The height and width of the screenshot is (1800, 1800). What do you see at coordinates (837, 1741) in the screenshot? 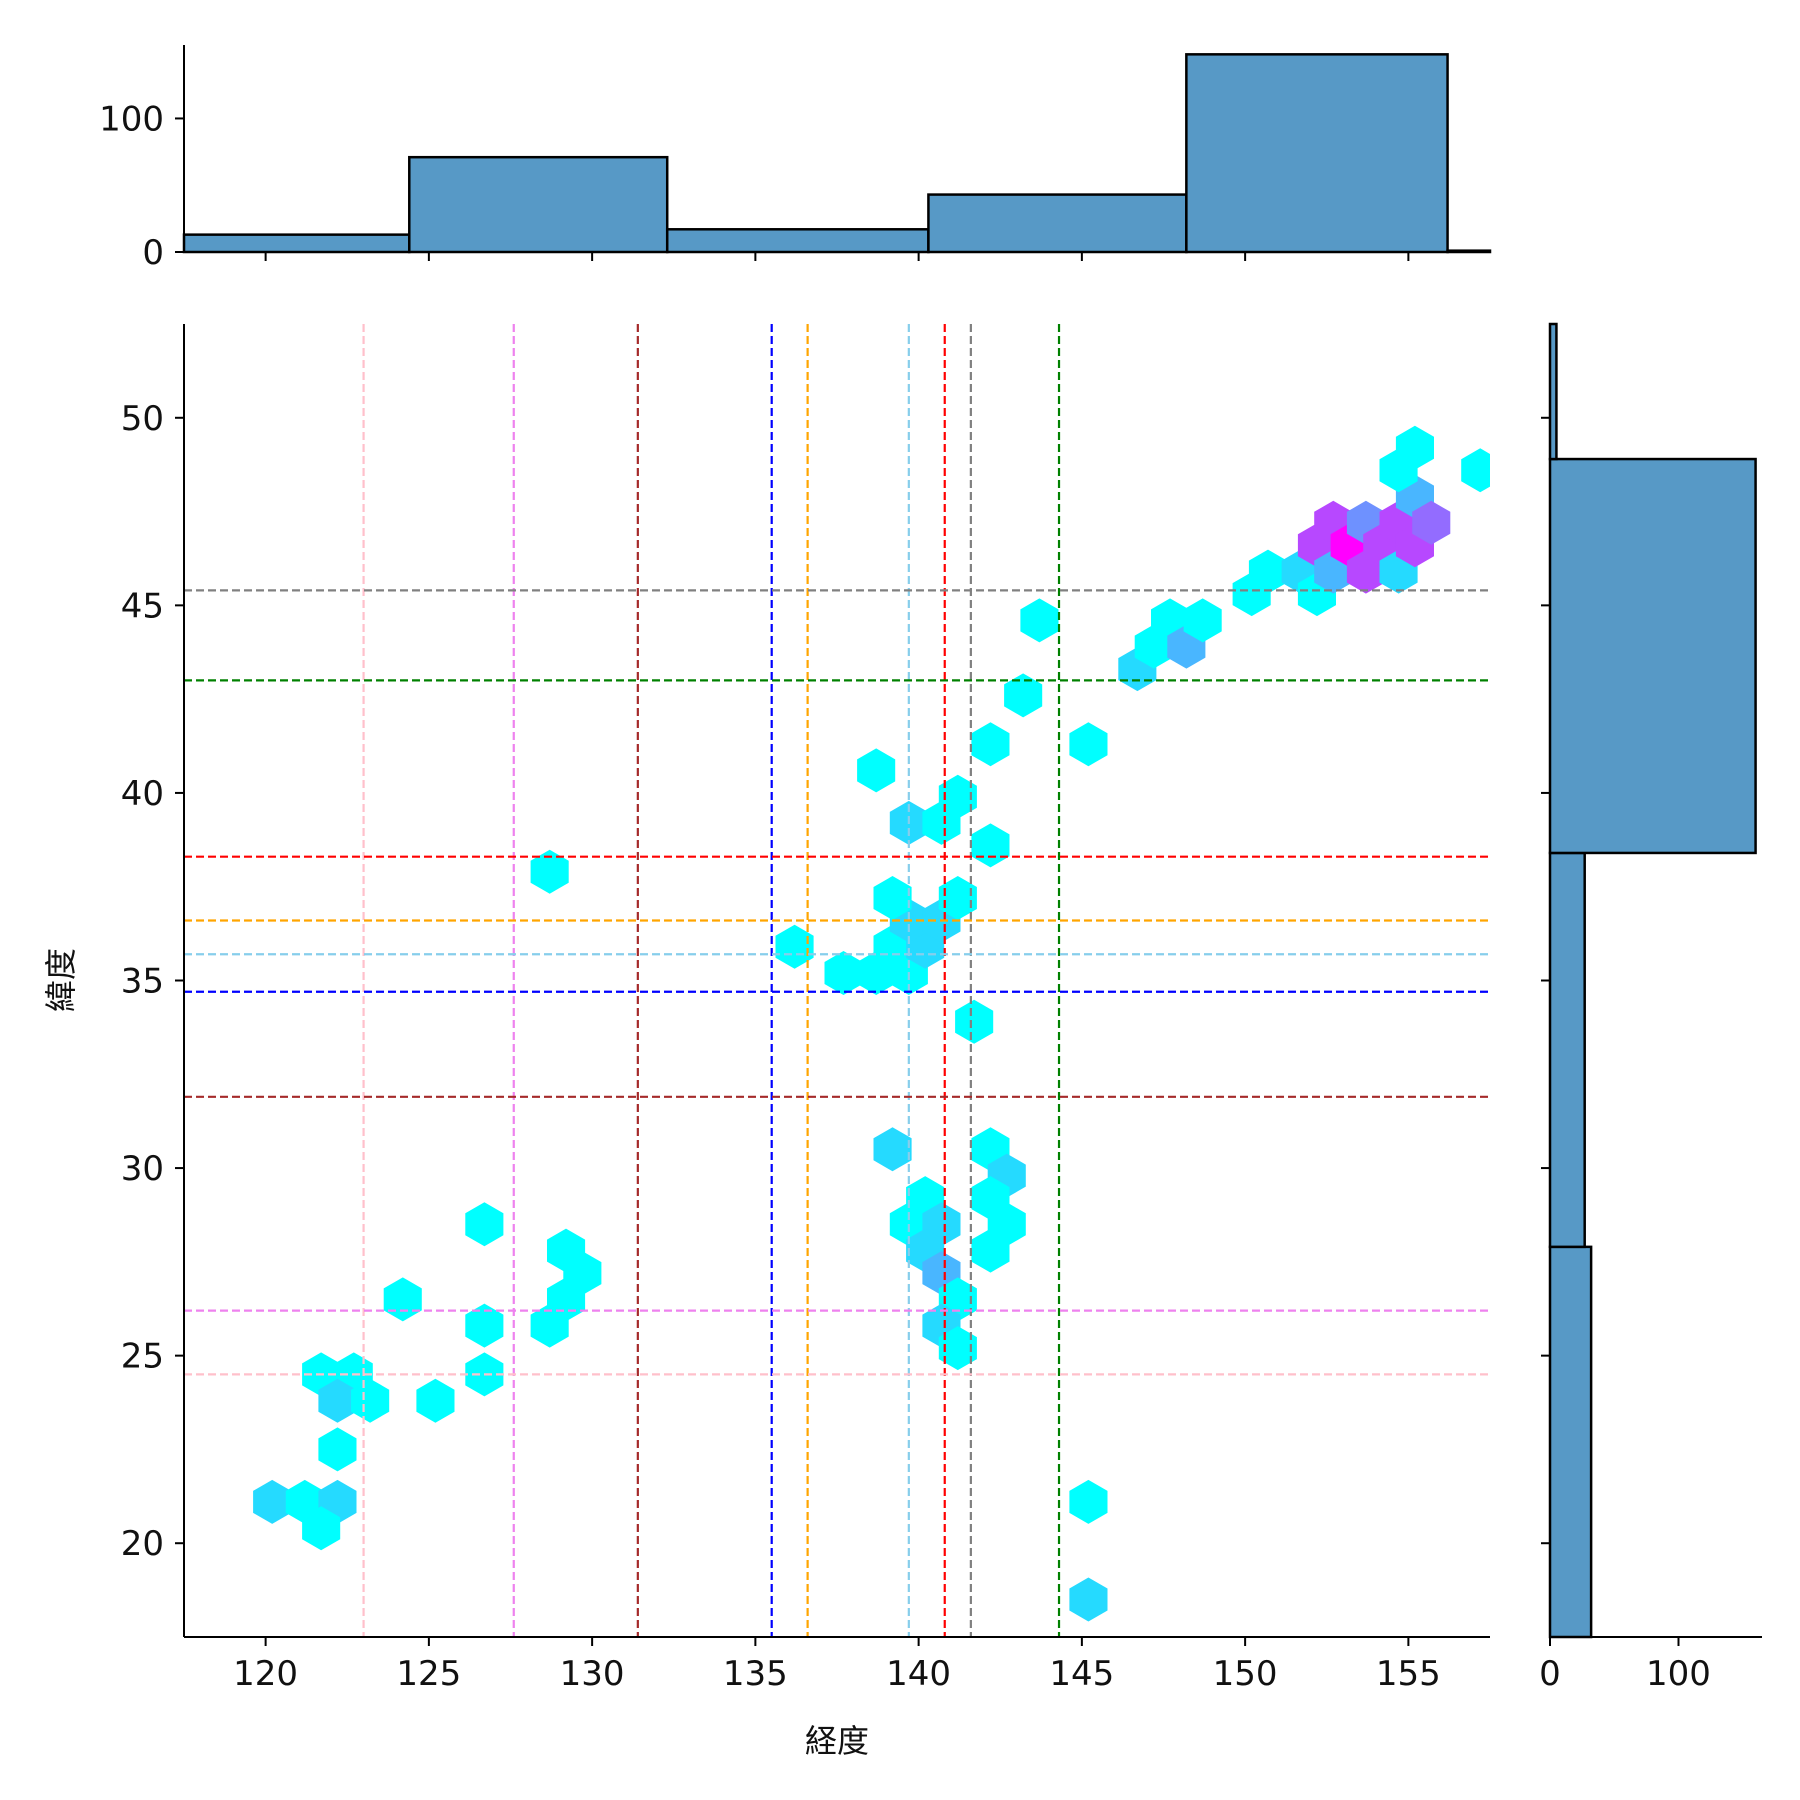
I see `x-axis-label: 経度` at bounding box center [837, 1741].